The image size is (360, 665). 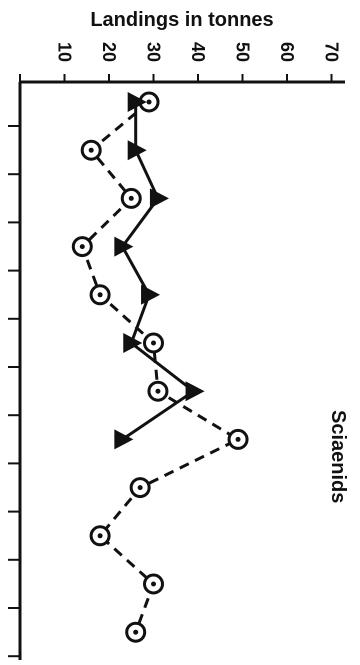 What do you see at coordinates (332, 52) in the screenshot?
I see `value-tick-label-70: 70` at bounding box center [332, 52].